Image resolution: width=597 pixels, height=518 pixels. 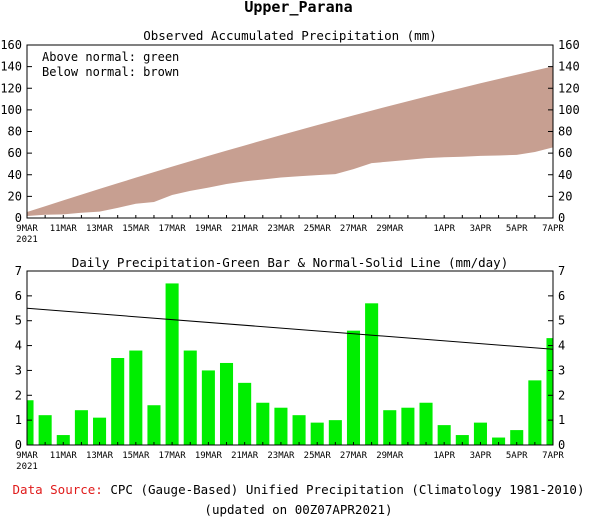 I want to click on figure-title: Upper_Parana, so click(x=298, y=8).